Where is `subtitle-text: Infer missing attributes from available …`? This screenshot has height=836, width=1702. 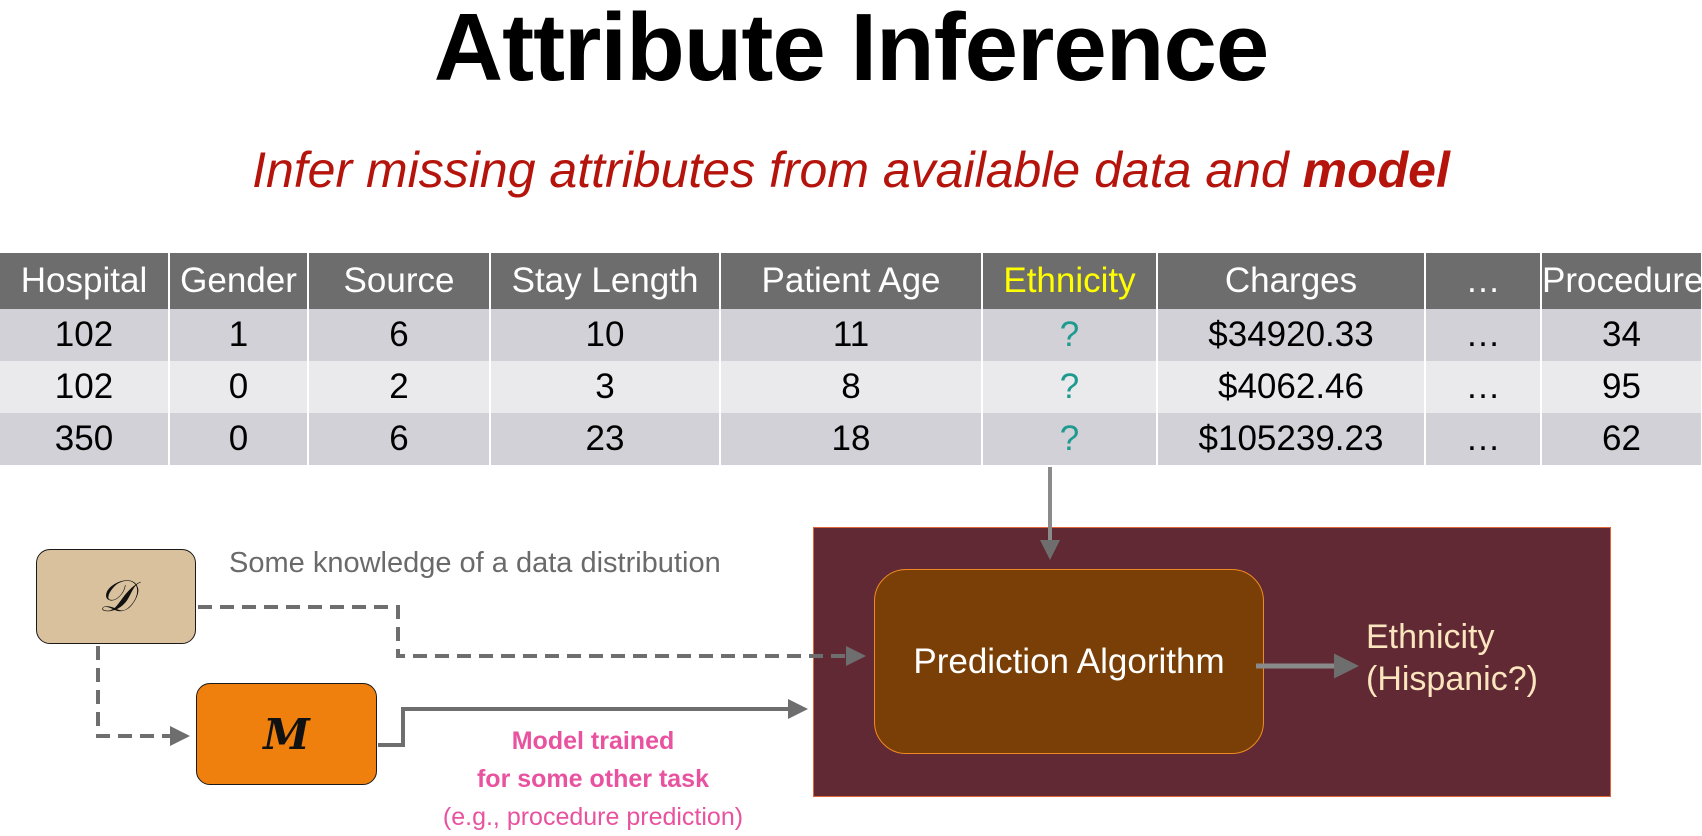
subtitle-text: Infer missing attributes from available … is located at coordinates (777, 170).